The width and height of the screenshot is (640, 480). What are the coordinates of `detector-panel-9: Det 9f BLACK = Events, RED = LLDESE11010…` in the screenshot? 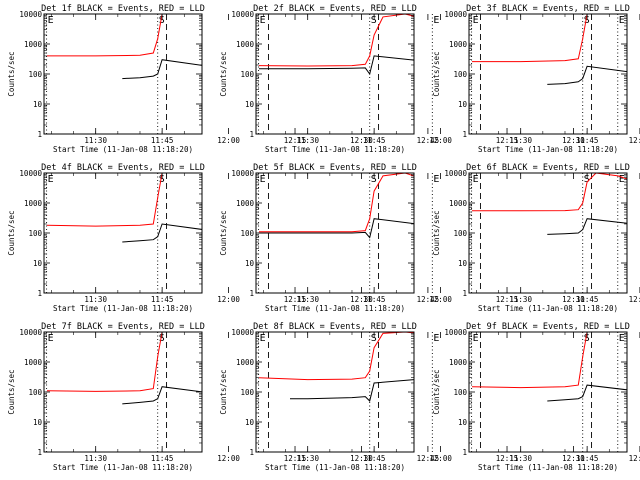 It's located at (531, 397).